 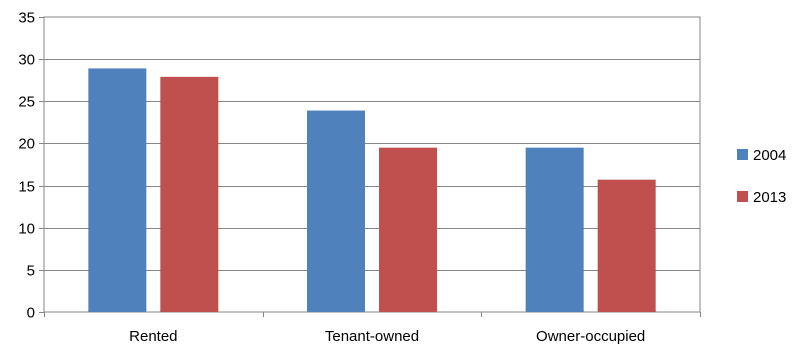 What do you see at coordinates (26, 102) in the screenshot?
I see `y-tick-label: 25` at bounding box center [26, 102].